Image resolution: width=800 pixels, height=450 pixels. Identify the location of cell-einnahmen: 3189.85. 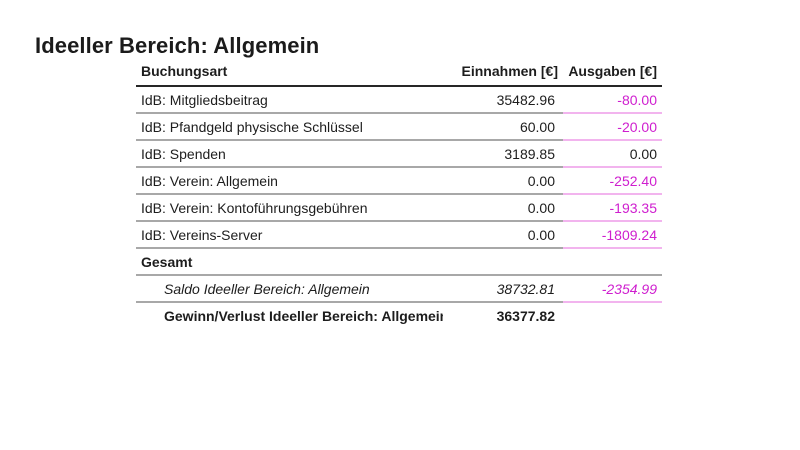
(503, 154).